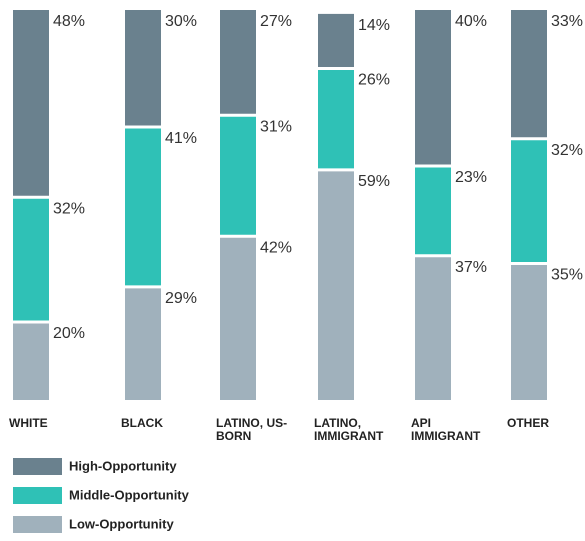 The height and width of the screenshot is (541, 585). Describe the element at coordinates (374, 181) in the screenshot. I see `value-label: 59%` at that location.